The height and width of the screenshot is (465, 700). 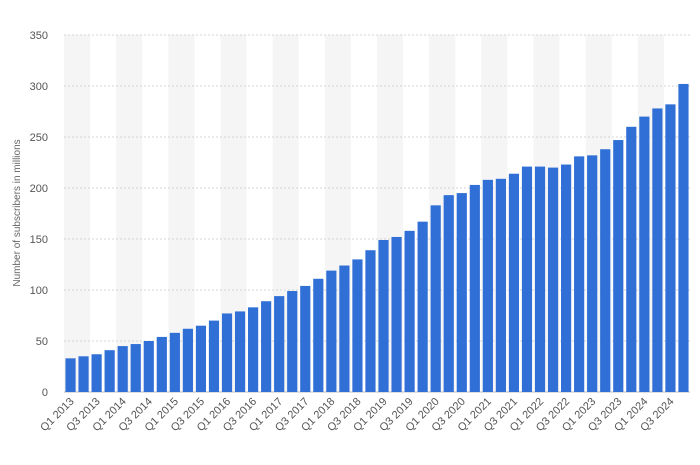 What do you see at coordinates (39, 240) in the screenshot?
I see `y-tick-label: 150` at bounding box center [39, 240].